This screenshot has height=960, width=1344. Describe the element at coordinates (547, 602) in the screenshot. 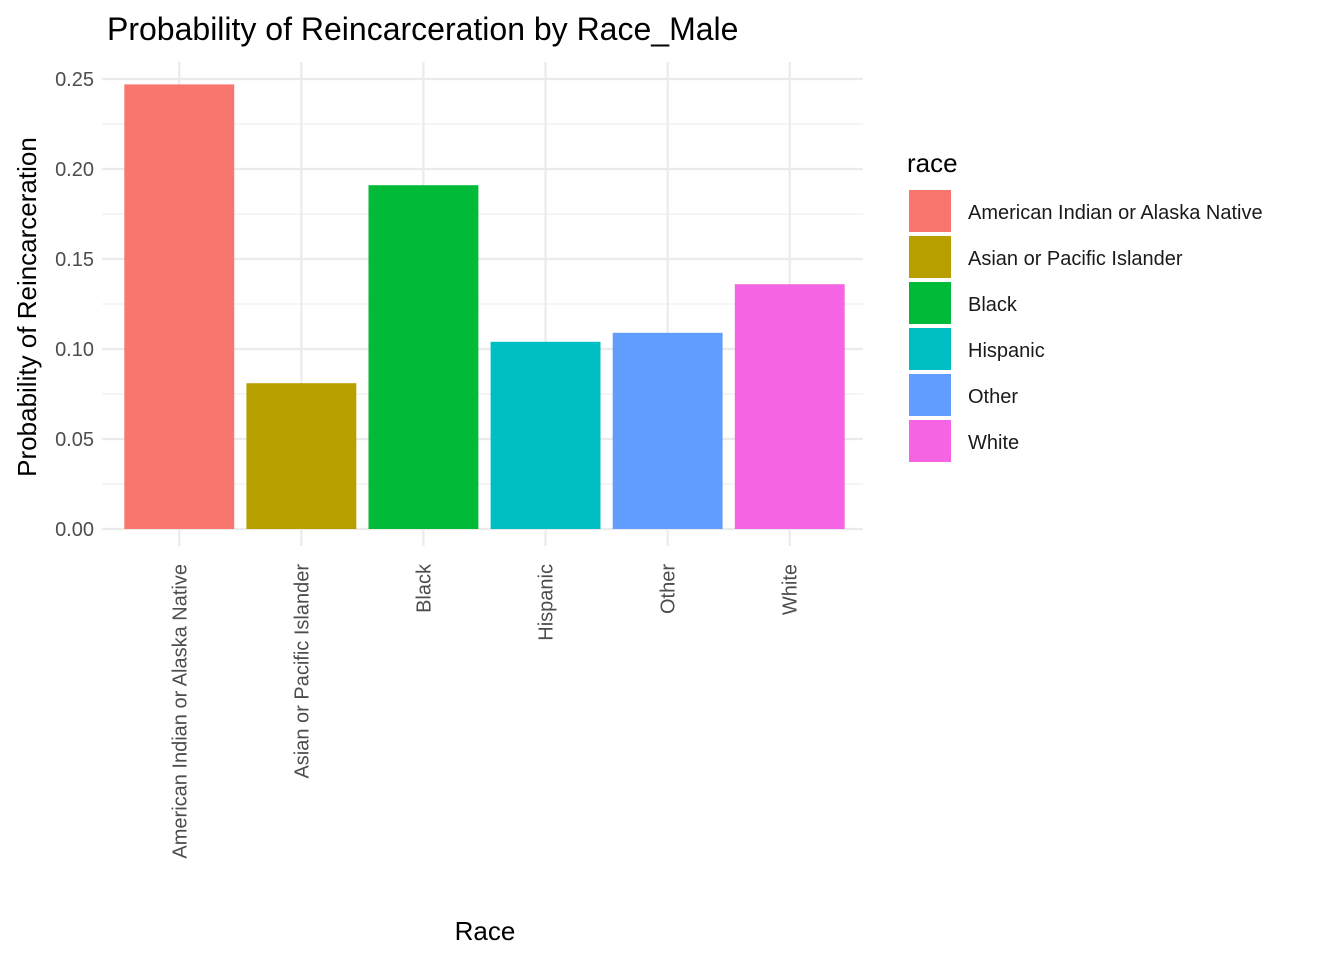

I see `x-tick-label: Hispanic` at that location.